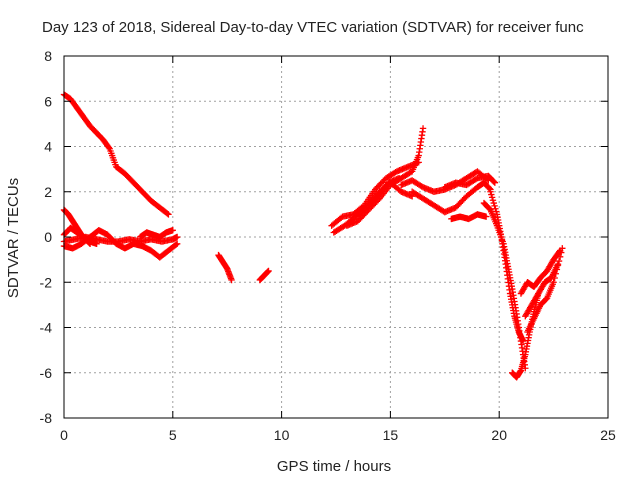  I want to click on x-tick-label: 25, so click(608, 435).